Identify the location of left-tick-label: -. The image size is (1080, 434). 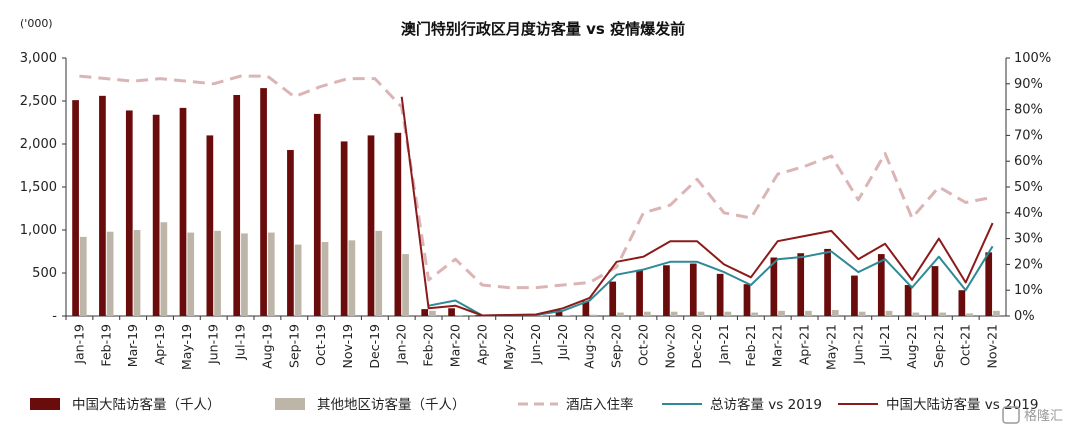
(54, 316).